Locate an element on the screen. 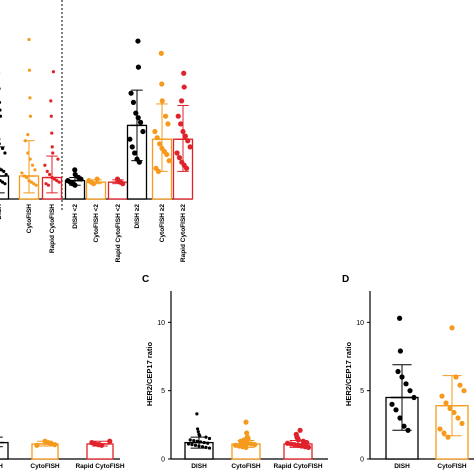  x-tick-label: Rapid CytoFISH <2 is located at coordinates (118, 233).